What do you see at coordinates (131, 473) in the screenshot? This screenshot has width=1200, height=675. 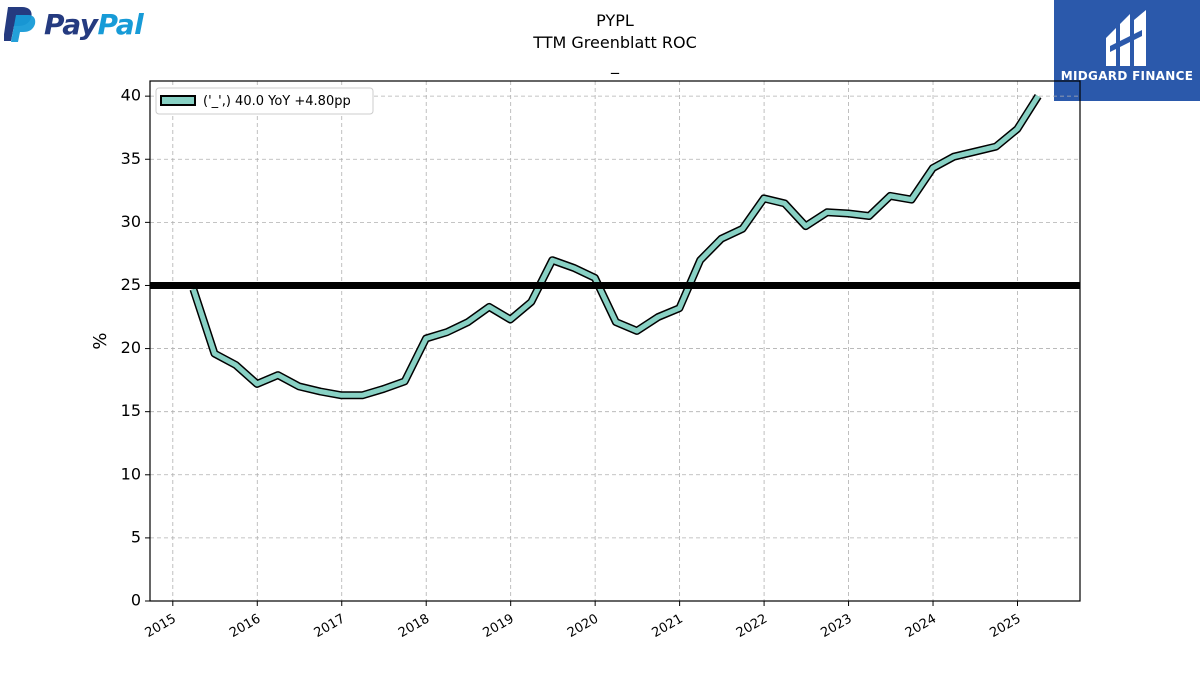 I see `y-tick-label: 10` at bounding box center [131, 473].